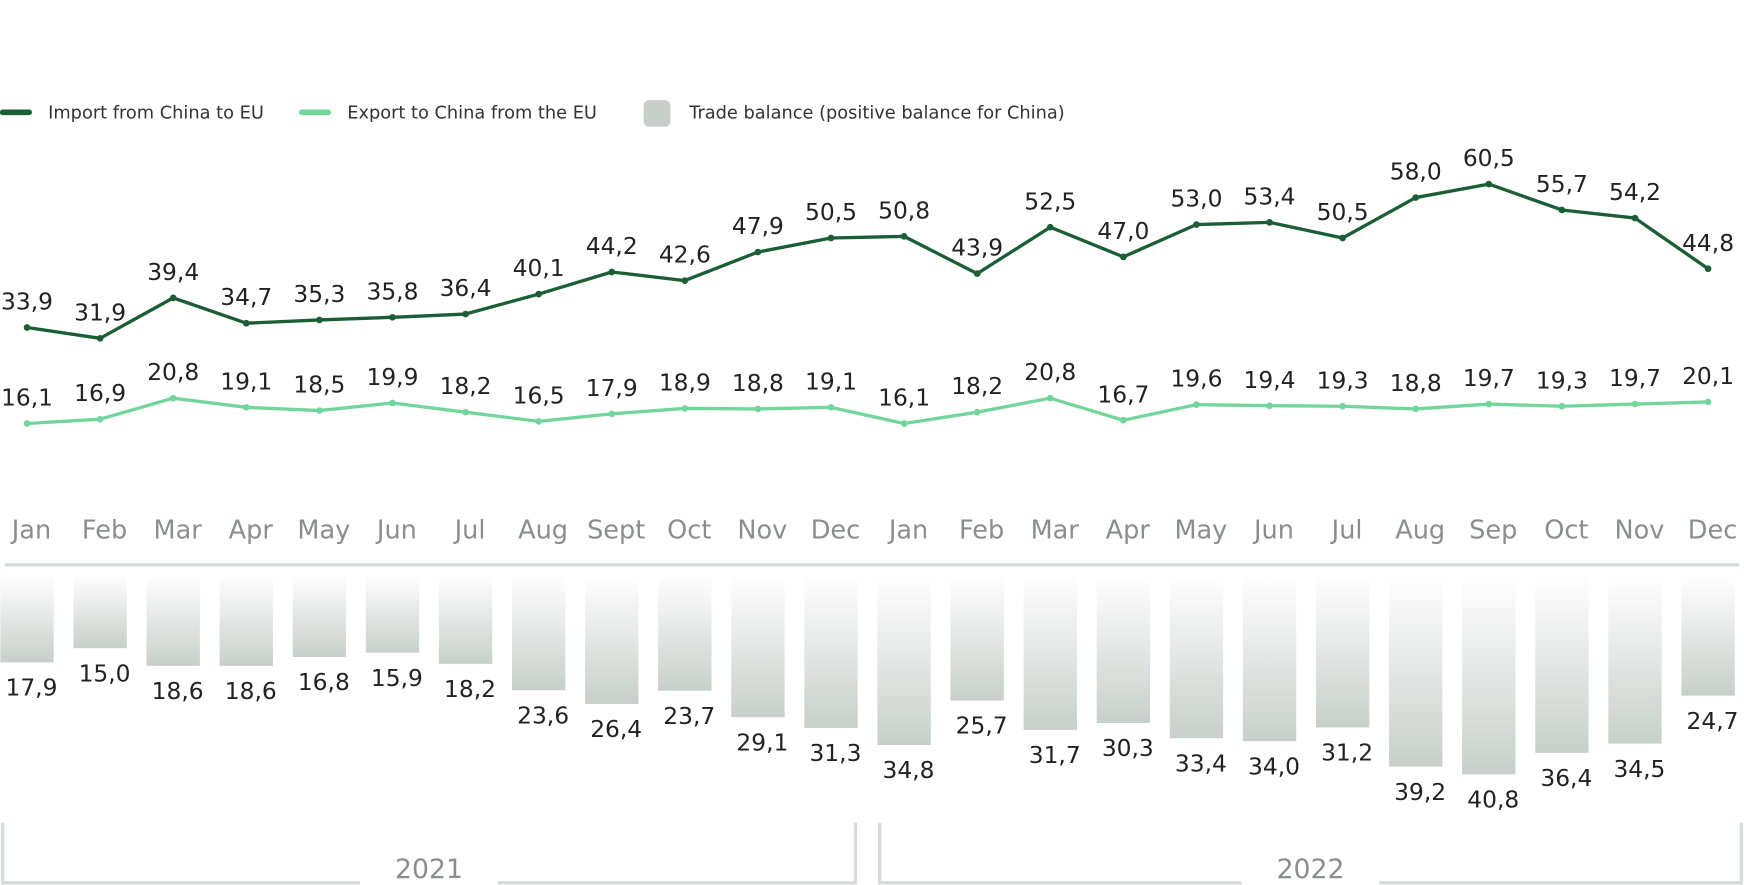  Describe the element at coordinates (1128, 748) in the screenshot. I see `data-label: 30,3` at that location.